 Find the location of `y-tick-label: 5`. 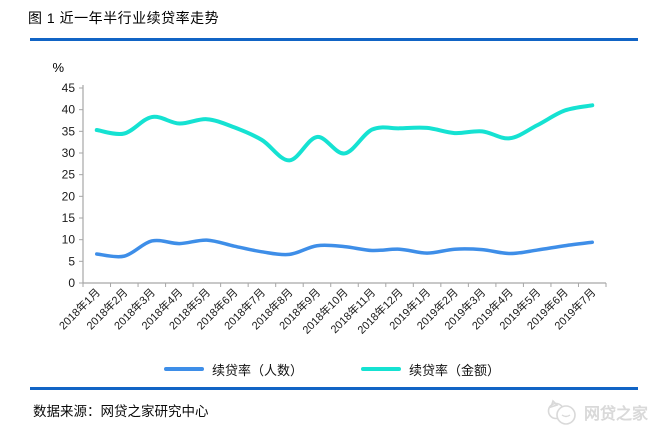

y-tick-label: 5 is located at coordinates (71, 261).